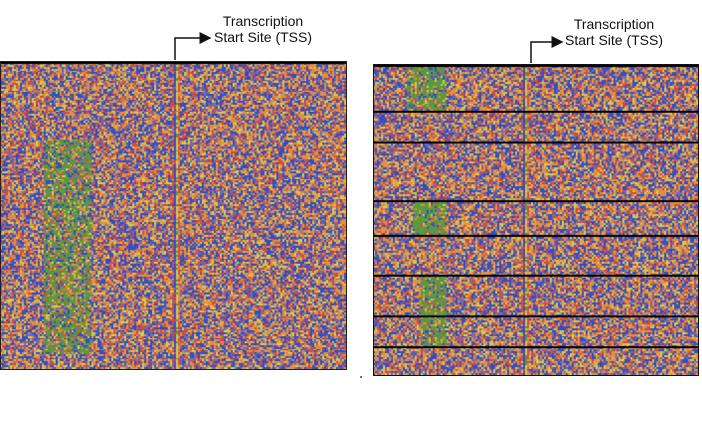 Image resolution: width=702 pixels, height=421 pixels. I want to click on tss-label-line2-right: Start Site (TSS), so click(614, 40).